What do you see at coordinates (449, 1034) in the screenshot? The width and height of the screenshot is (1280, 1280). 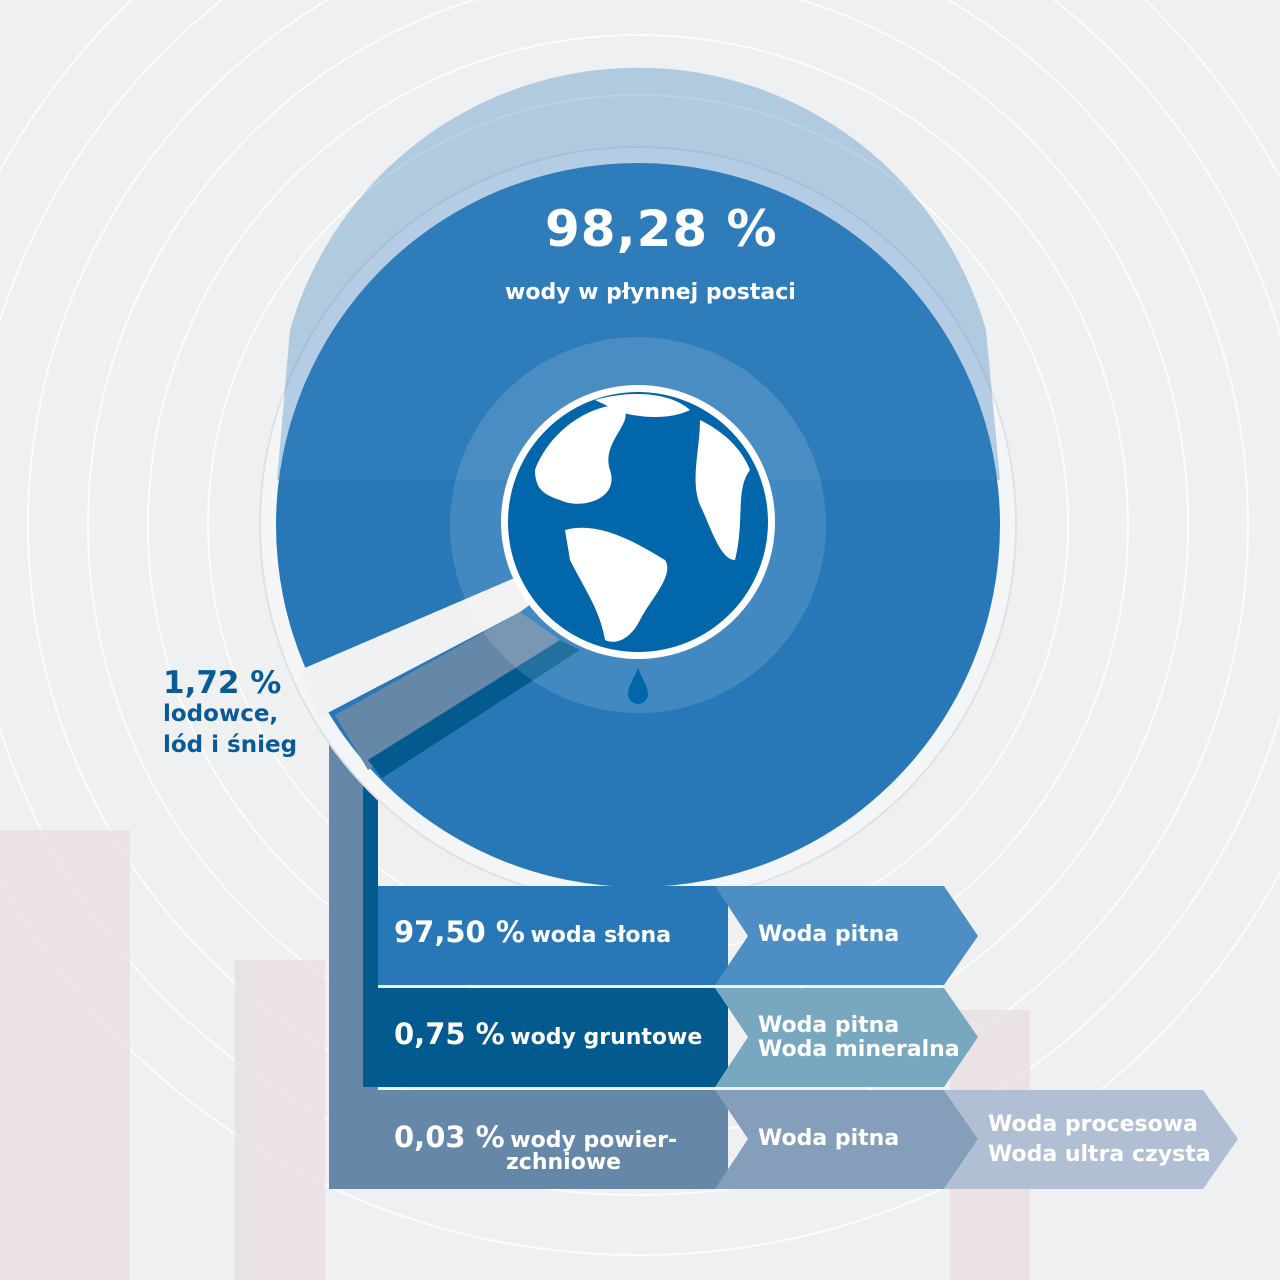 I see `row-ground-value: 0,75 %` at bounding box center [449, 1034].